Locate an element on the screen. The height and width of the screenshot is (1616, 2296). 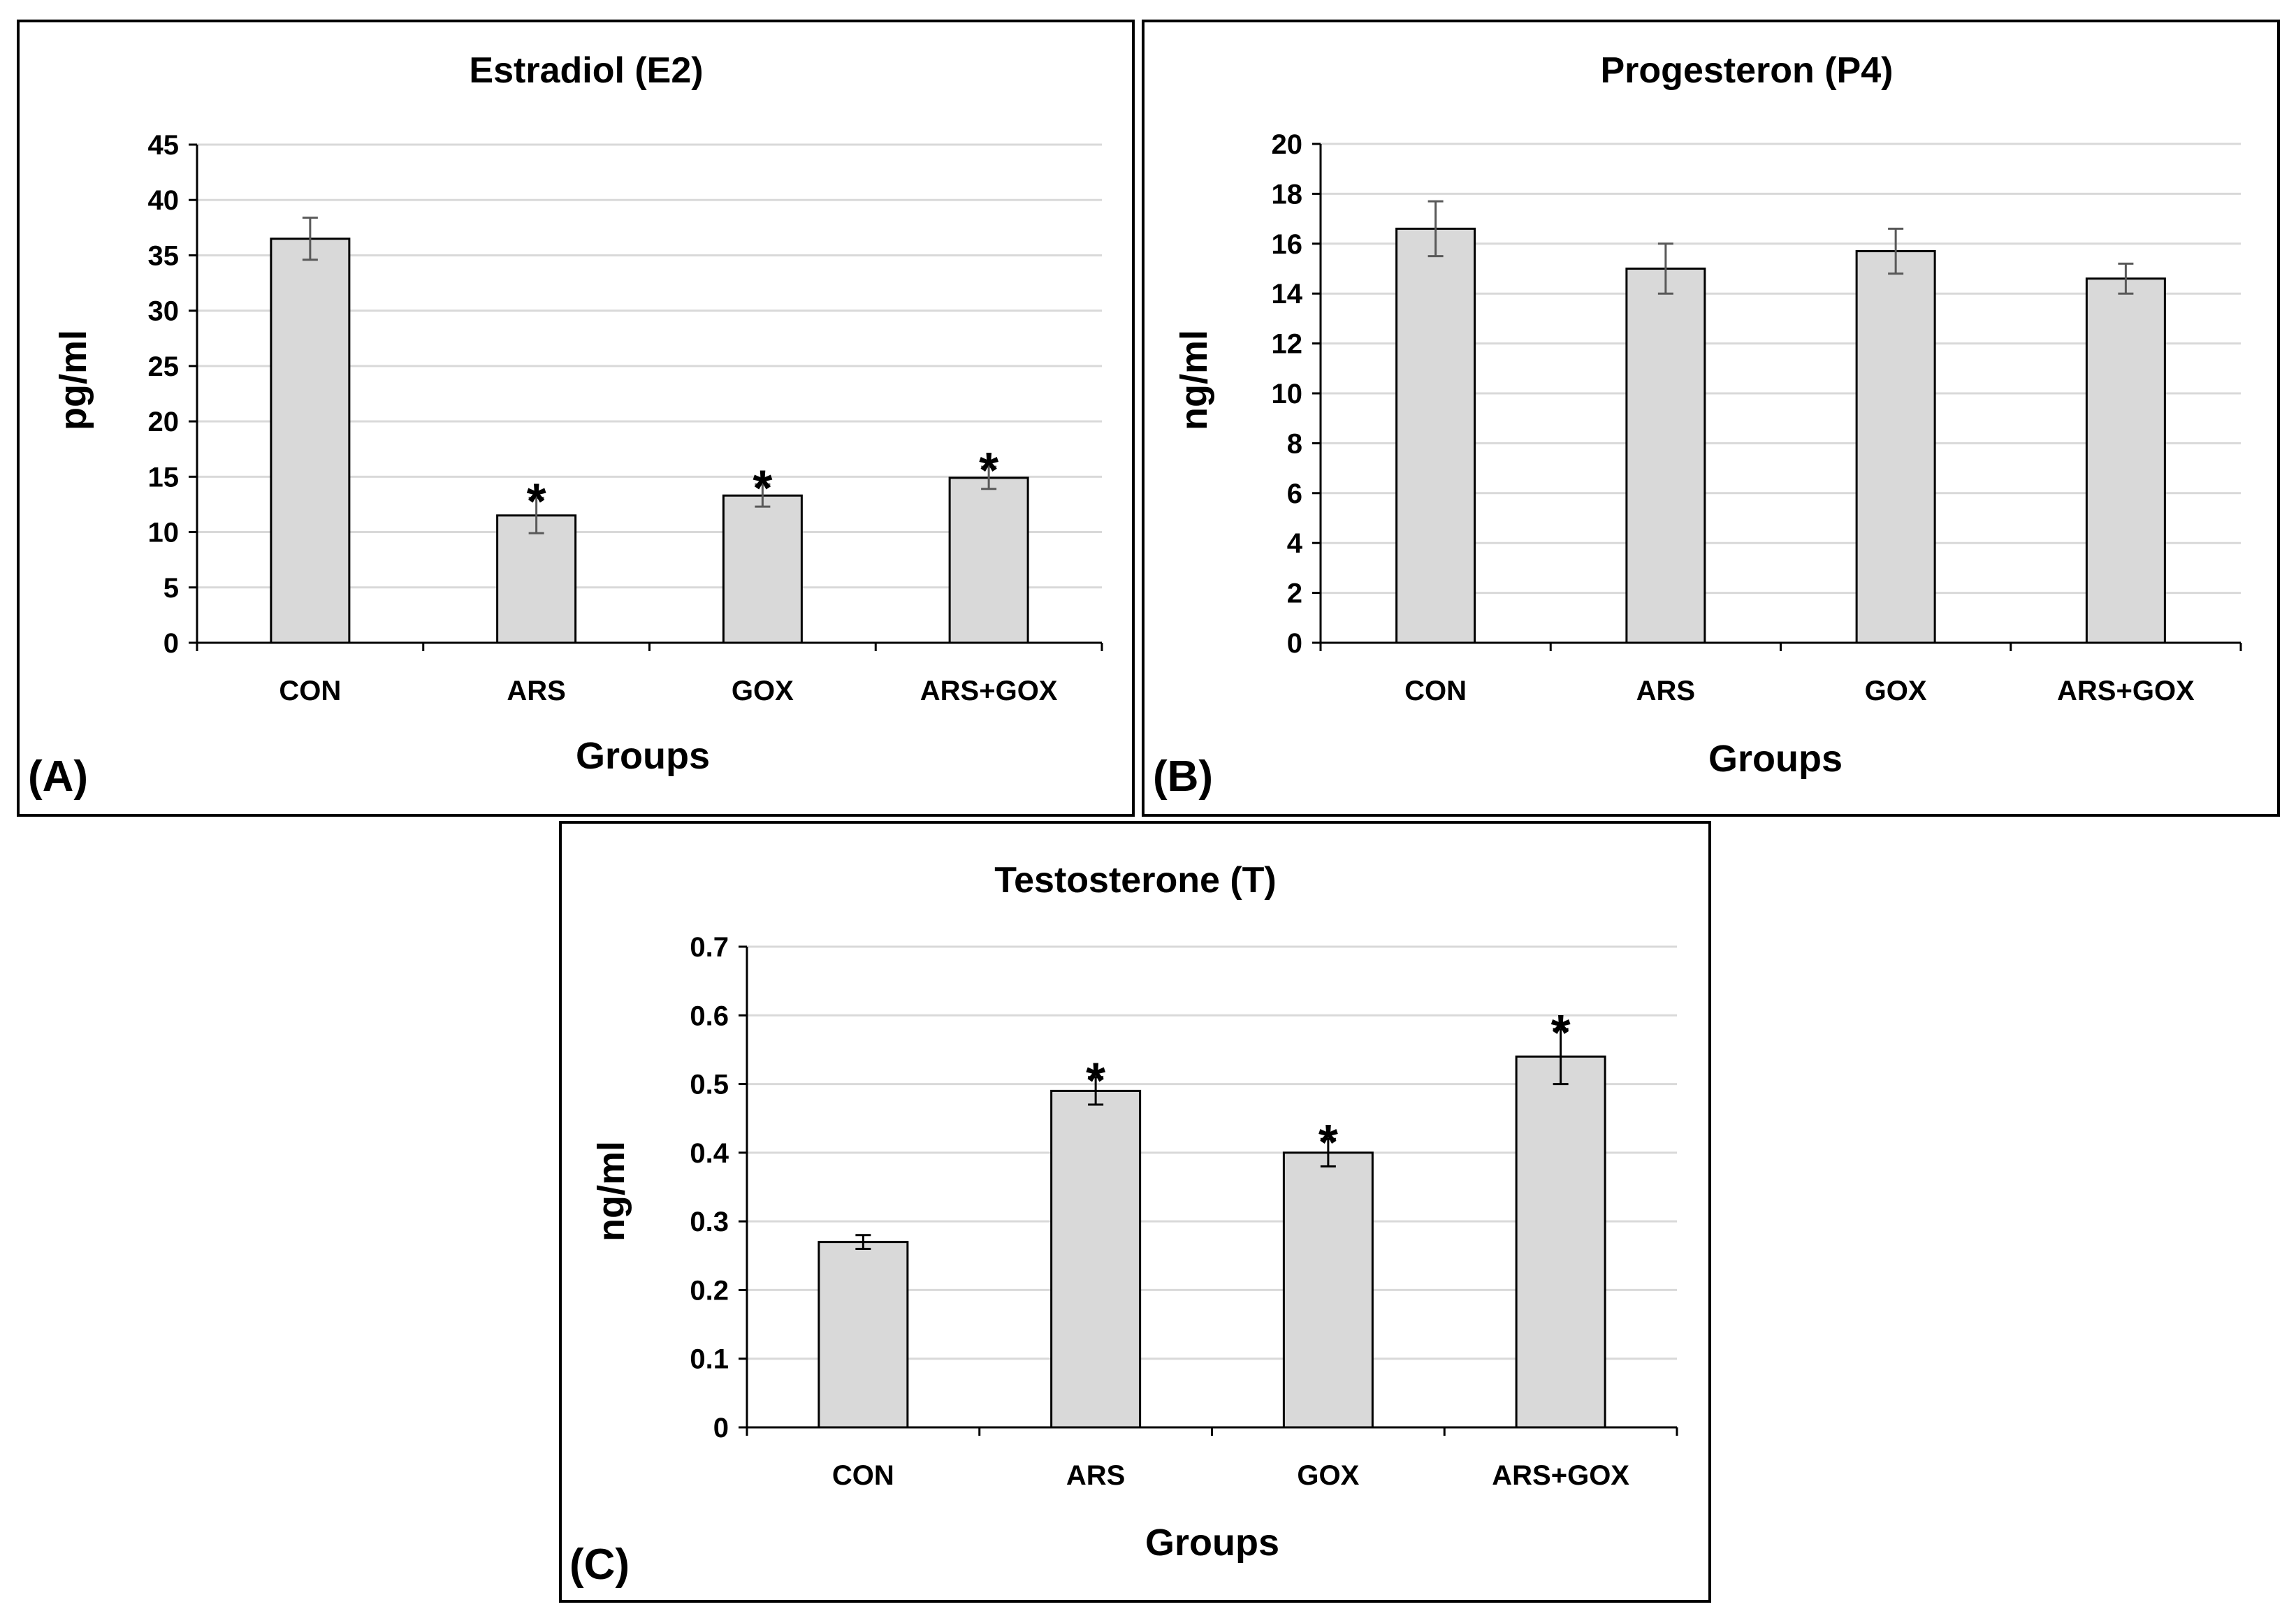
panel-b-xlabel: Groups is located at coordinates (1776, 759).